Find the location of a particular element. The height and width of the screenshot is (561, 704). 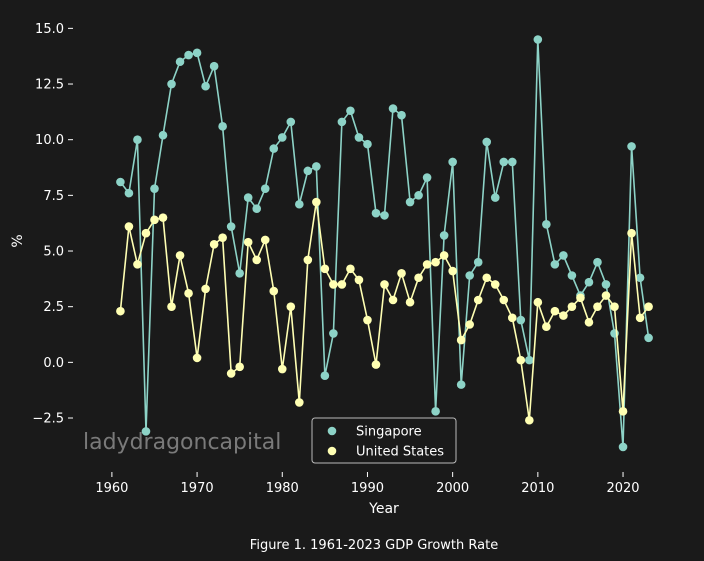

legend-label: United States is located at coordinates (400, 452).